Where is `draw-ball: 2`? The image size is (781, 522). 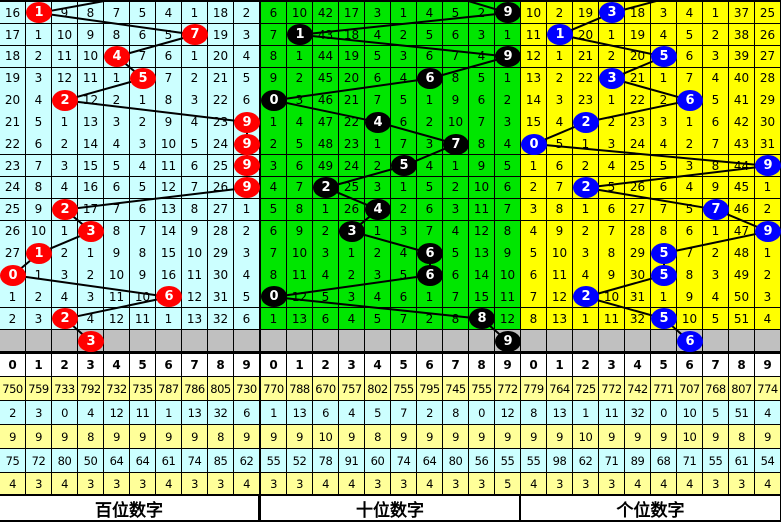
draw-ball: 2 is located at coordinates (65, 210).